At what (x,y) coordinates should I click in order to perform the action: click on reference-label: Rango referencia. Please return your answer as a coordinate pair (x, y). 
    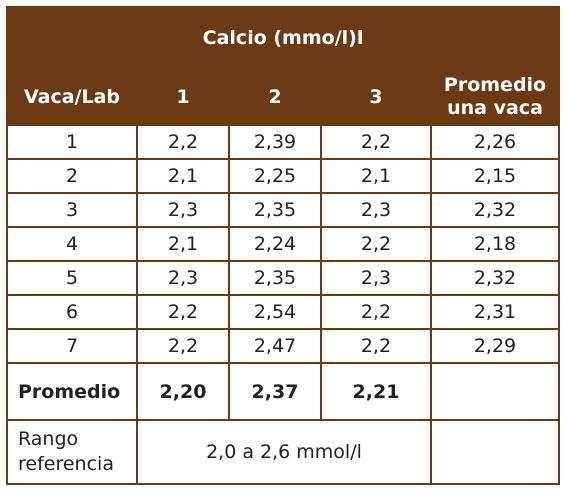
    Looking at the image, I should click on (72, 452).